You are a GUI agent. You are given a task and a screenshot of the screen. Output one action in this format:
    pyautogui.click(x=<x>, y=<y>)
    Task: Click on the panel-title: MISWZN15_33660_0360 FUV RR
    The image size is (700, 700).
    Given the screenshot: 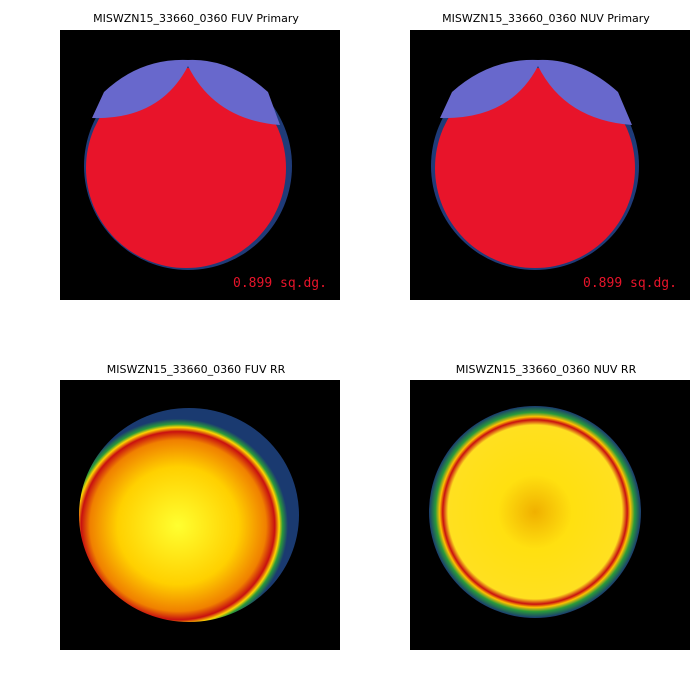 What is the action you would take?
    pyautogui.click(x=196, y=369)
    